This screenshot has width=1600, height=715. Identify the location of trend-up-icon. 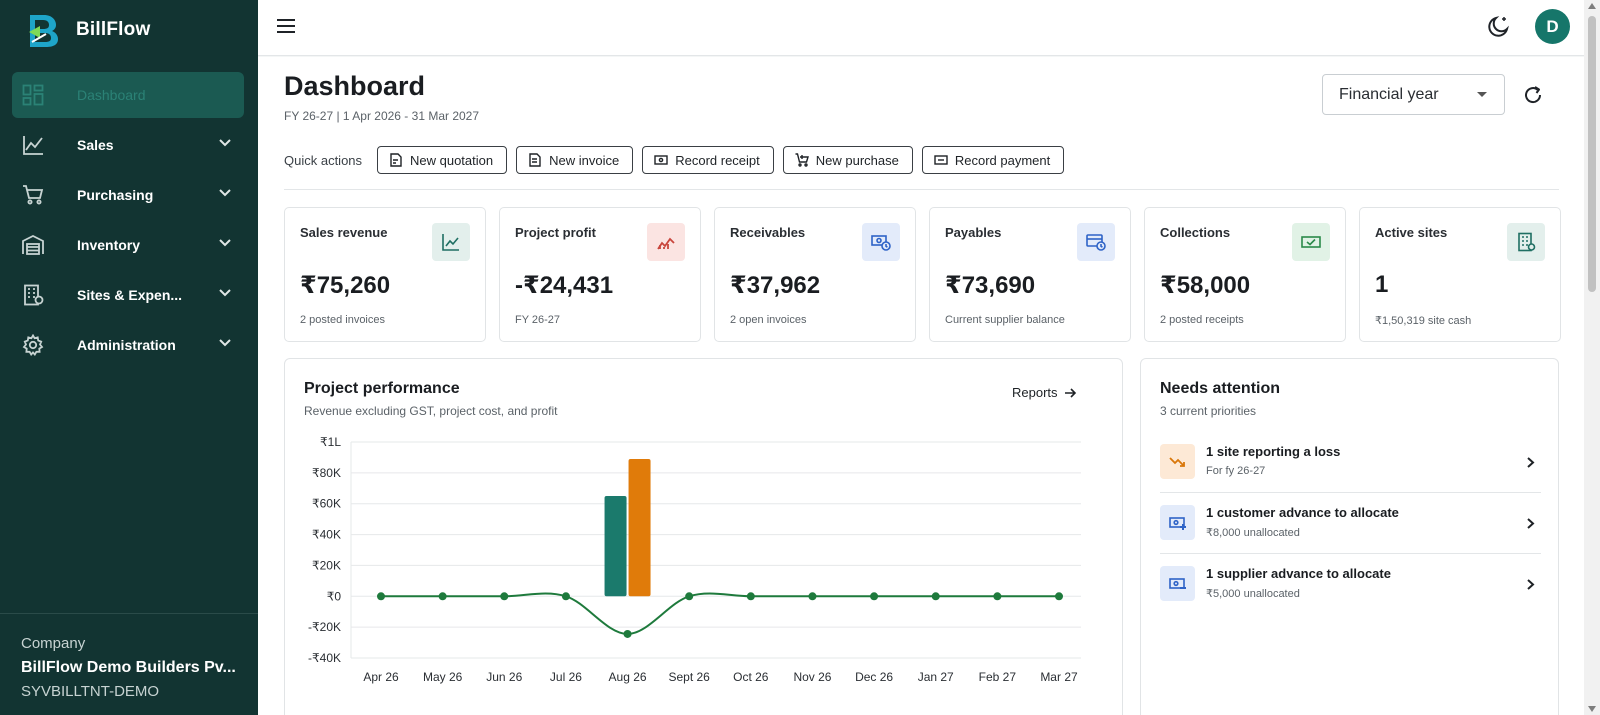
(451, 242).